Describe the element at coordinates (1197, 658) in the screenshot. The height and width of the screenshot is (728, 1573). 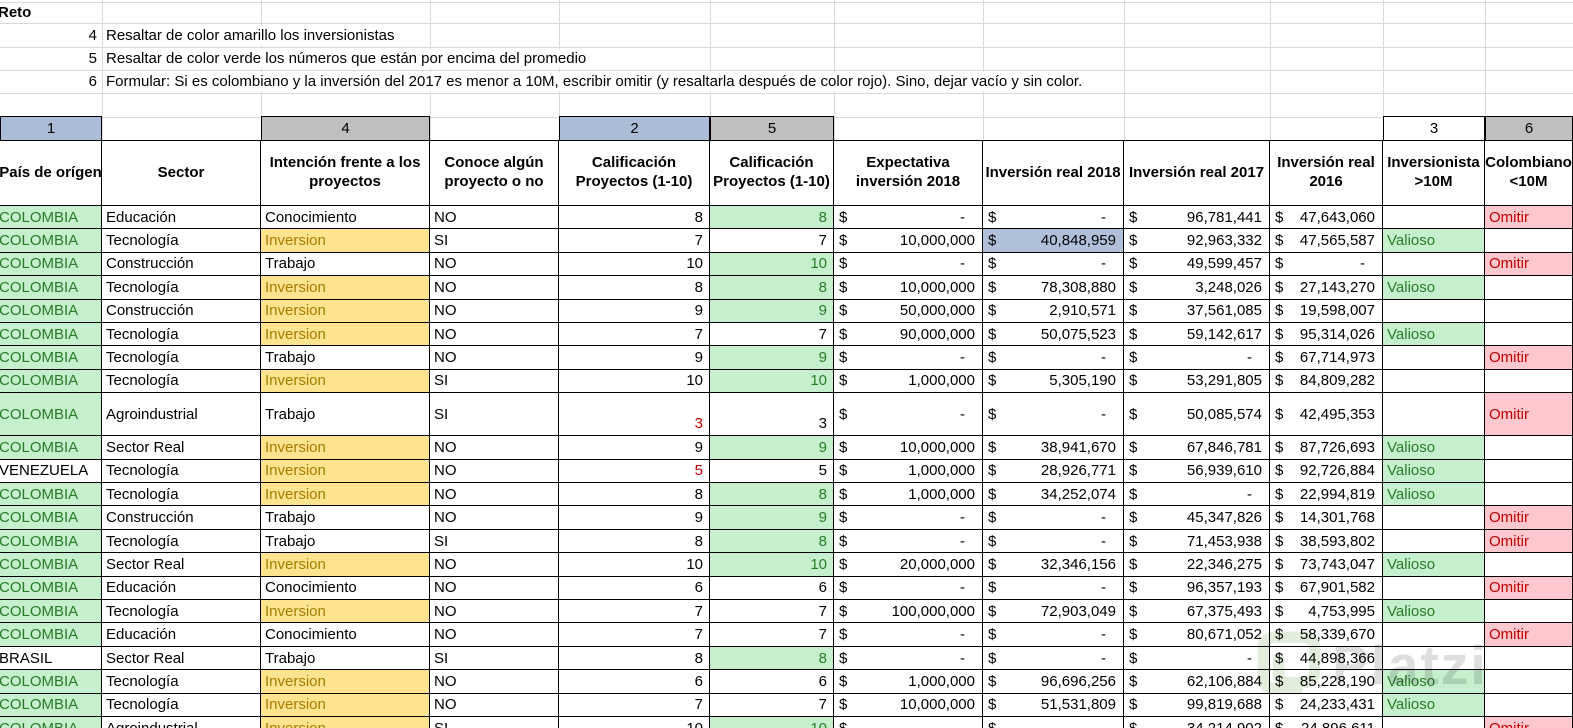
I see `cell-inversion-2017: $ -` at that location.